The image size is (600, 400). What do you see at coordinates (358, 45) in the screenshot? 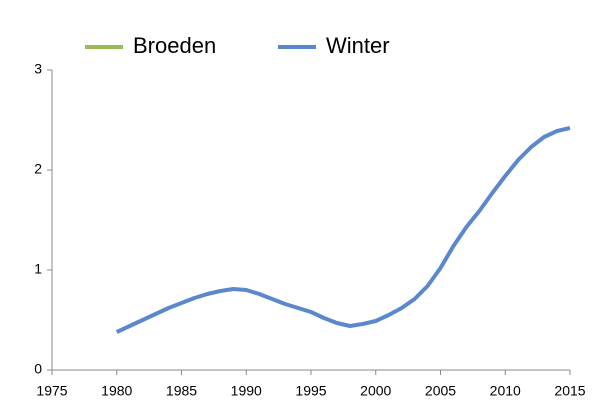
I see `legend-label: Winter` at bounding box center [358, 45].